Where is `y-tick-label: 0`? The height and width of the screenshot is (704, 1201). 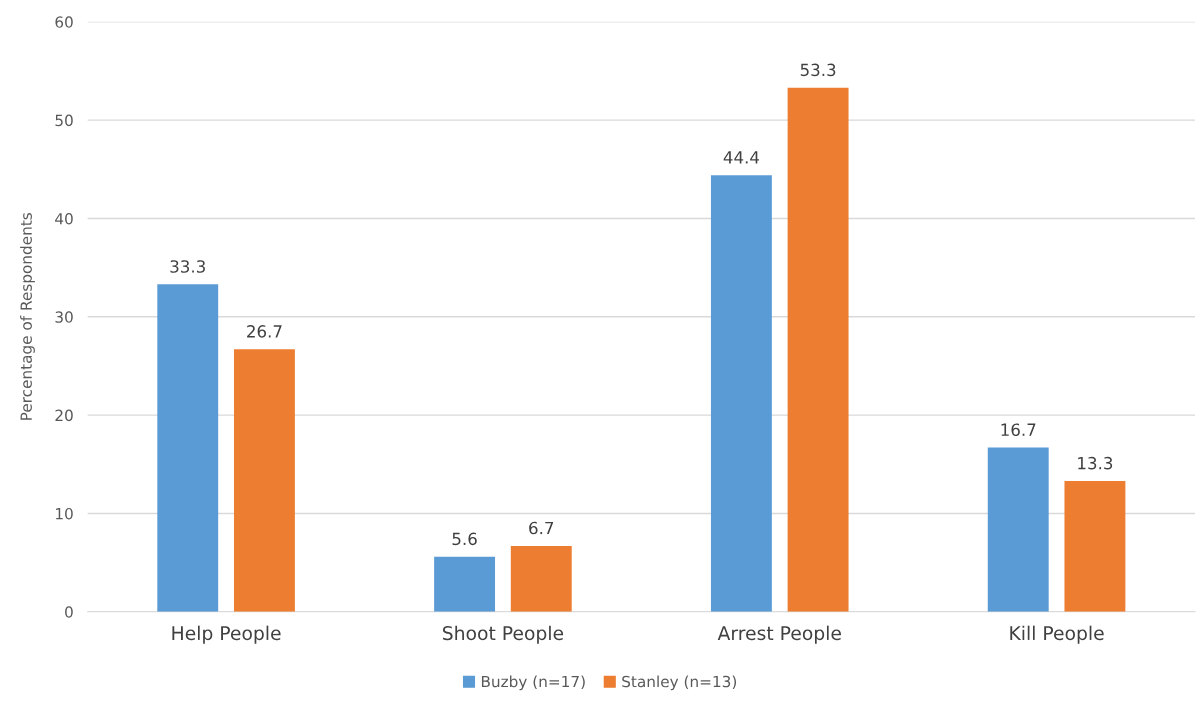 y-tick-label: 0 is located at coordinates (69, 612).